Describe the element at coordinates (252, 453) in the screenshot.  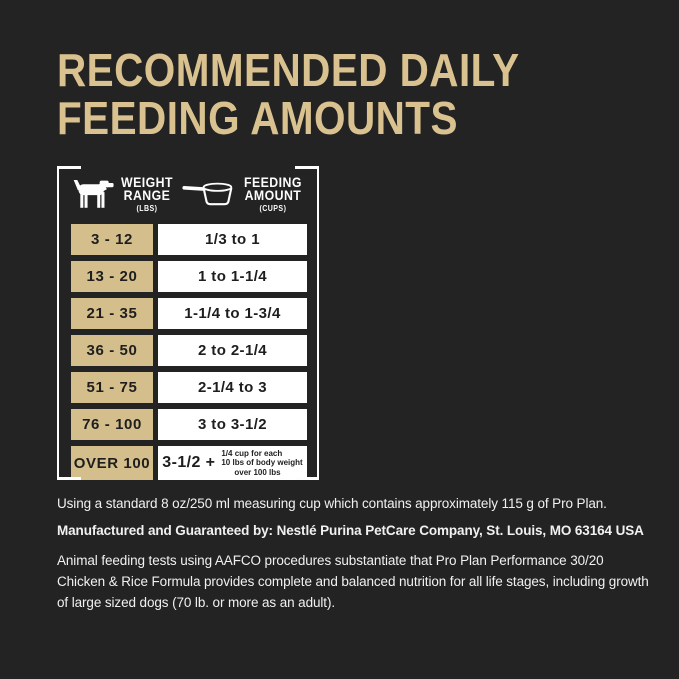
I see `amount-note-line1: 1/4 cup for each` at that location.